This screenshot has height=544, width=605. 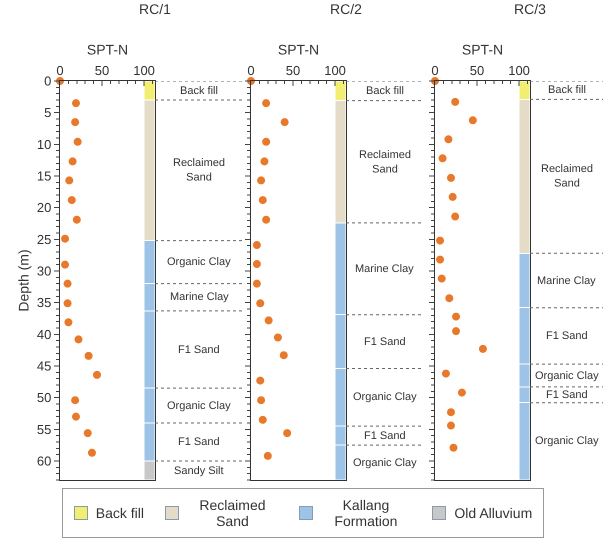 I want to click on y-tick-label: 0, so click(x=48, y=81).